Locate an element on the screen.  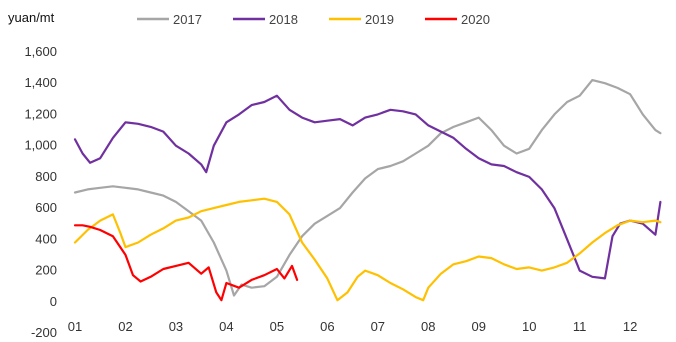
x-tick-label: 11 is located at coordinates (580, 326).